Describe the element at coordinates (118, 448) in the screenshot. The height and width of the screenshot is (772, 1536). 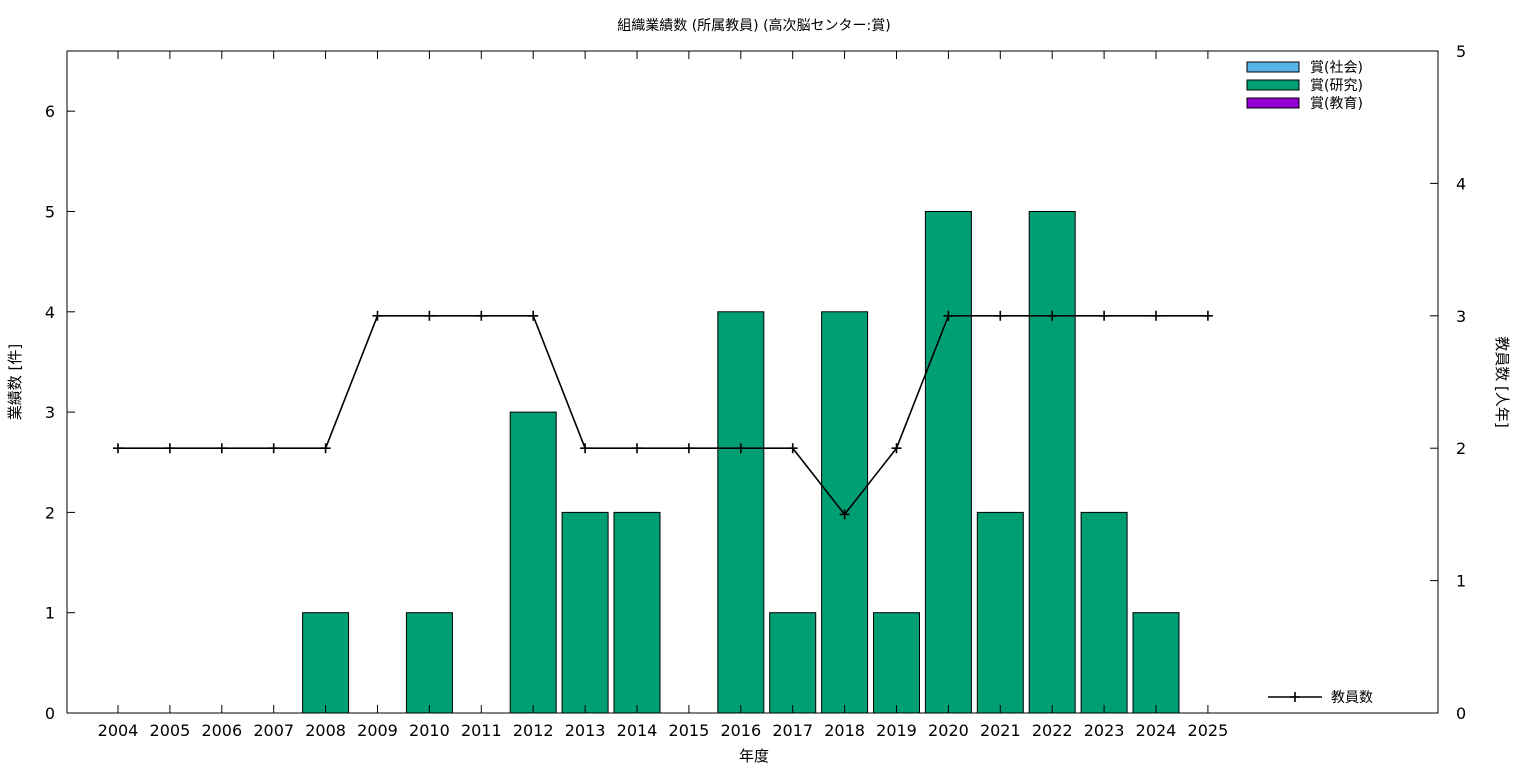
I see `faculty-point-2004` at that location.